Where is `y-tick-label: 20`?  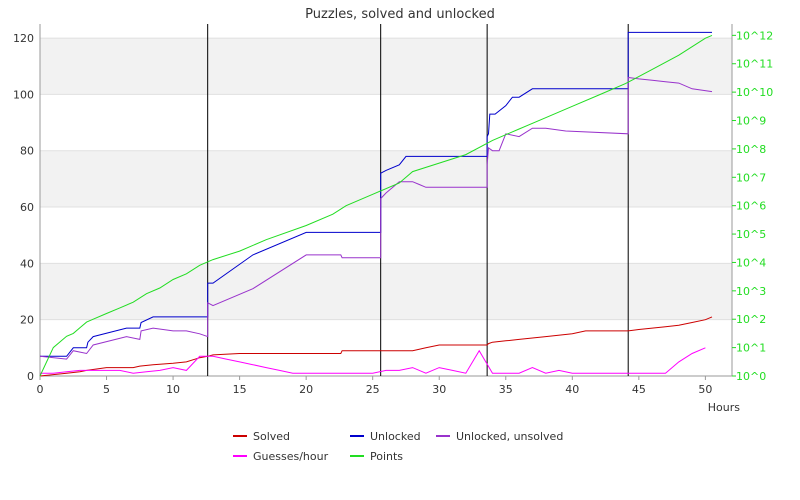 y-tick-label: 20 is located at coordinates (27, 320).